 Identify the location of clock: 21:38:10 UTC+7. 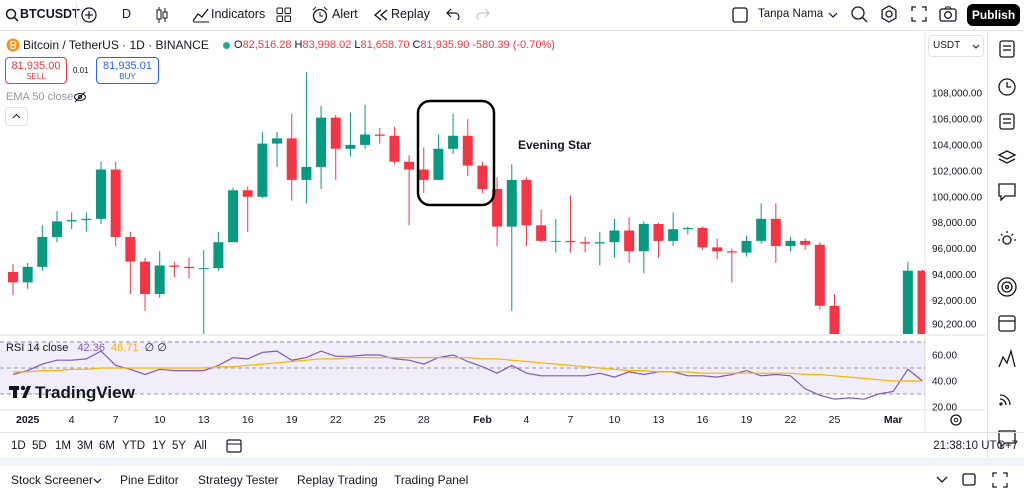
(975, 446).